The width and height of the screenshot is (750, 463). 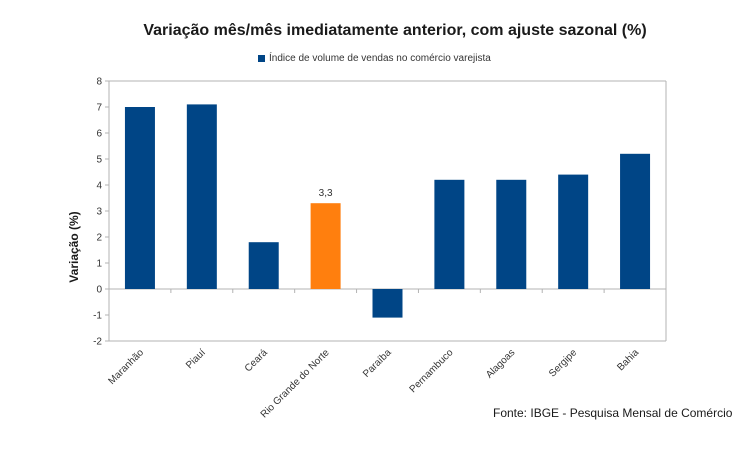 What do you see at coordinates (139, 198) in the screenshot?
I see `bar-maranh-o` at bounding box center [139, 198].